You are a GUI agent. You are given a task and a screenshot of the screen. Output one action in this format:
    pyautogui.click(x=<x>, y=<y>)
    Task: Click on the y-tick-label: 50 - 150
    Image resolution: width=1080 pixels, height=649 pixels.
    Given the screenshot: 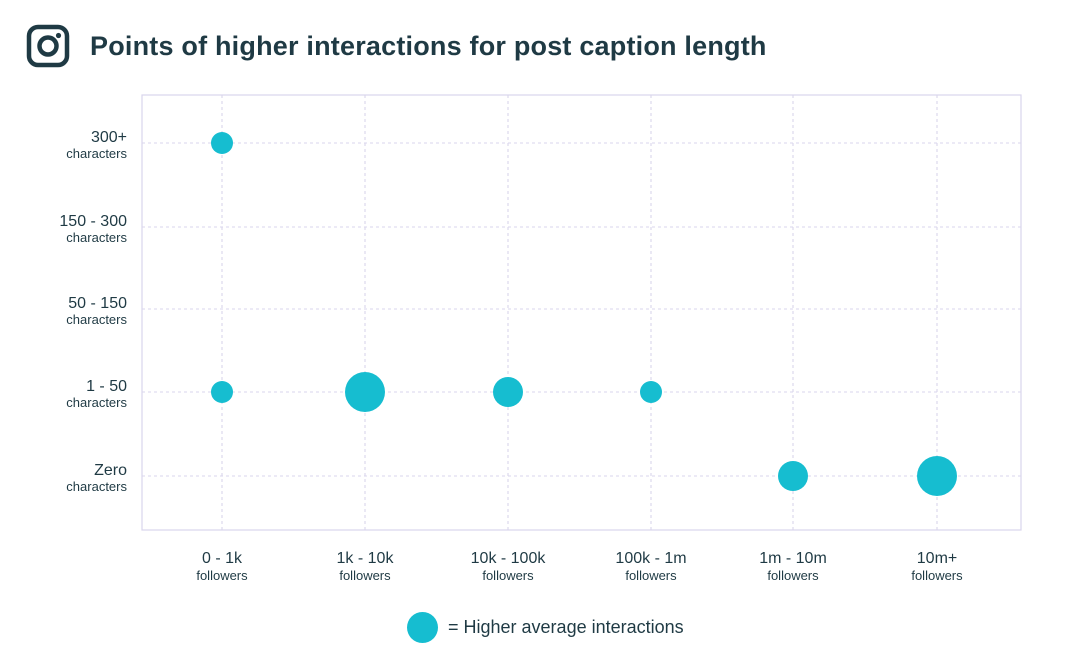 What is the action you would take?
    pyautogui.click(x=97, y=303)
    